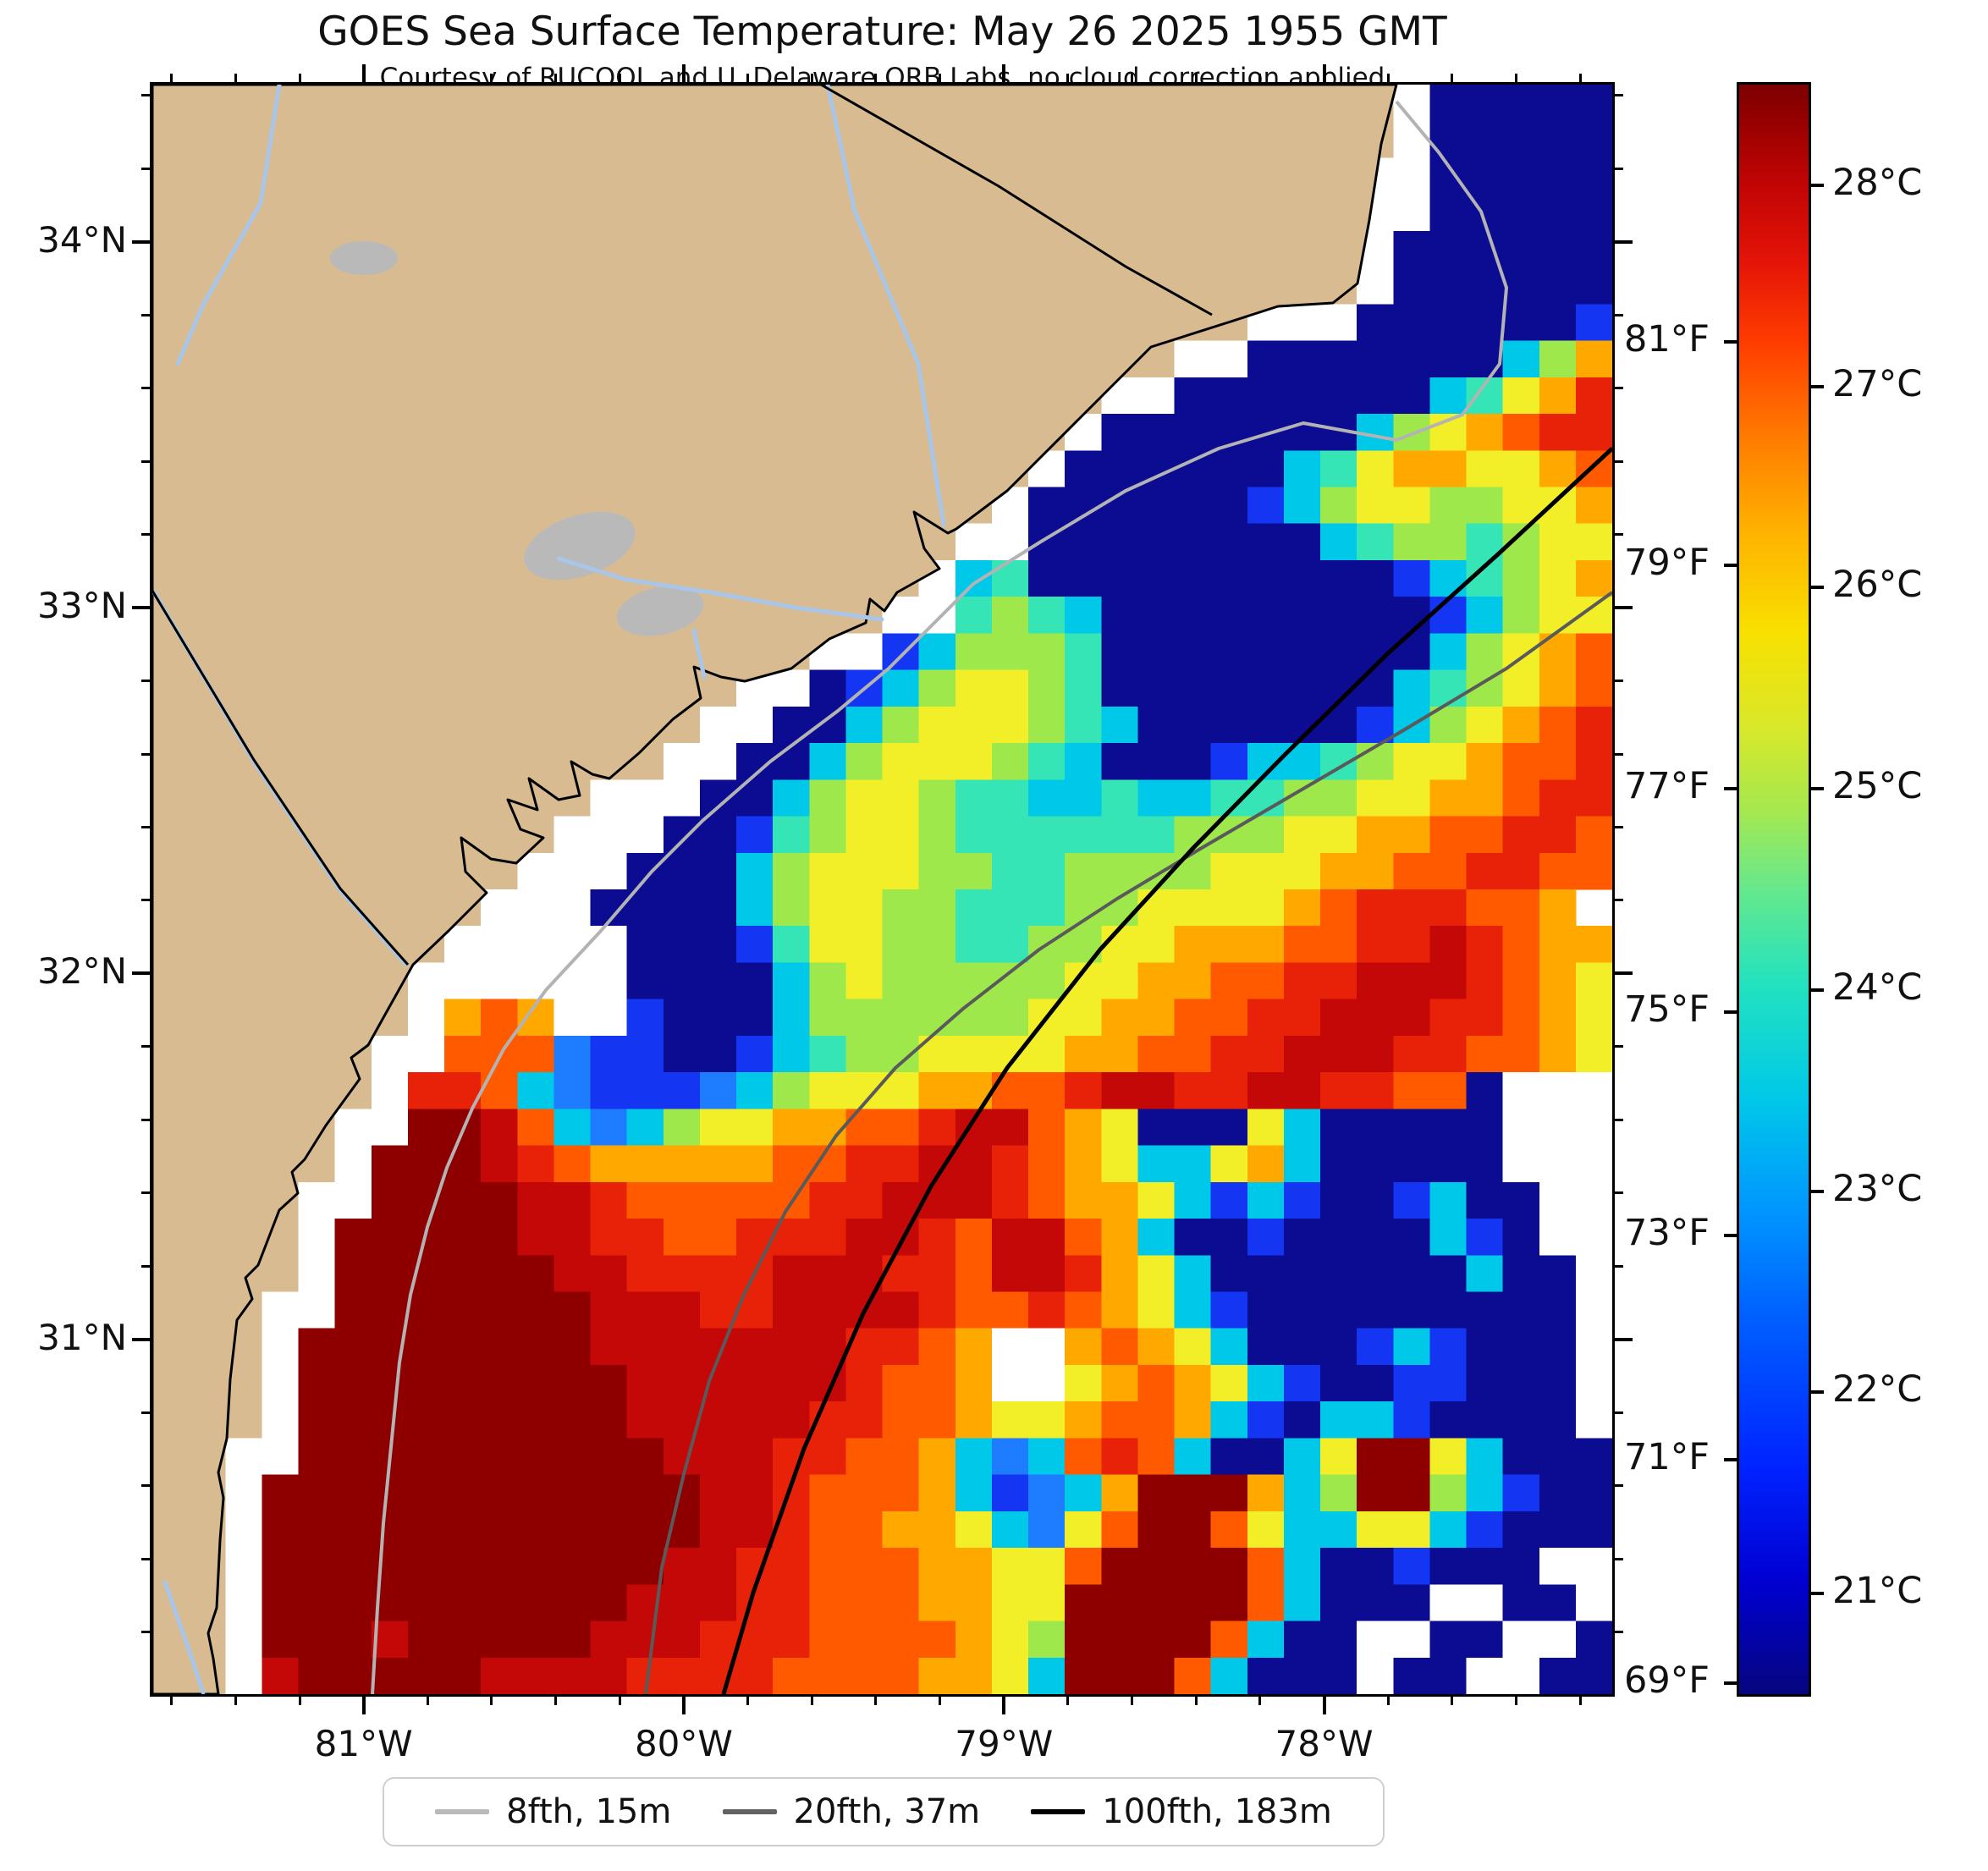 The image size is (1988, 1871). I want to click on colorbar-fahrenheit-label: 79°F, so click(1667, 563).